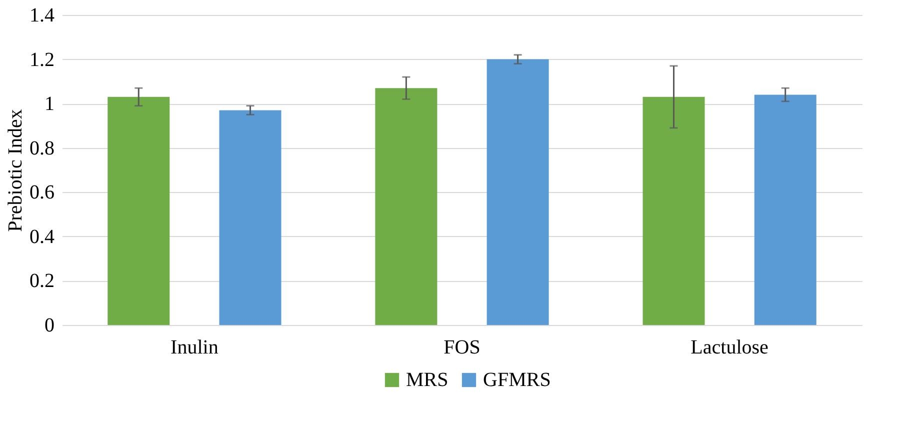  I want to click on y-tick-label: 1.4, so click(42, 15).